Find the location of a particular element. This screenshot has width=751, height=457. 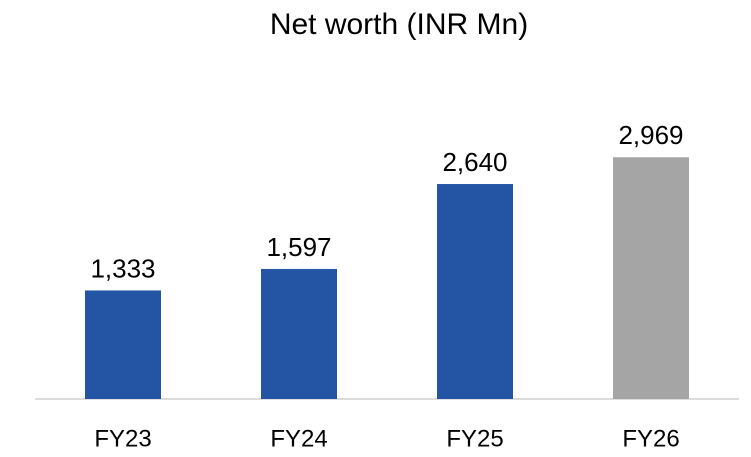

data-label: 1,597 is located at coordinates (298, 247).